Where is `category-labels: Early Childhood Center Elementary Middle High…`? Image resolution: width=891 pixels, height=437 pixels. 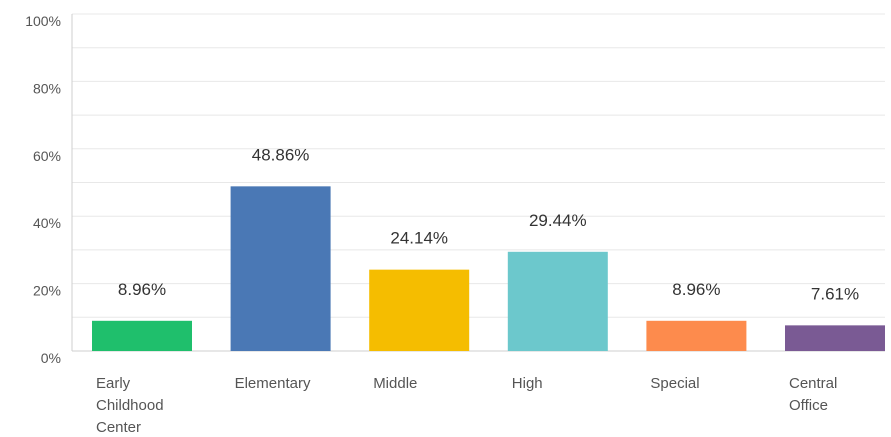 category-labels: Early Childhood Center Elementary Middle High… is located at coordinates (466, 405).